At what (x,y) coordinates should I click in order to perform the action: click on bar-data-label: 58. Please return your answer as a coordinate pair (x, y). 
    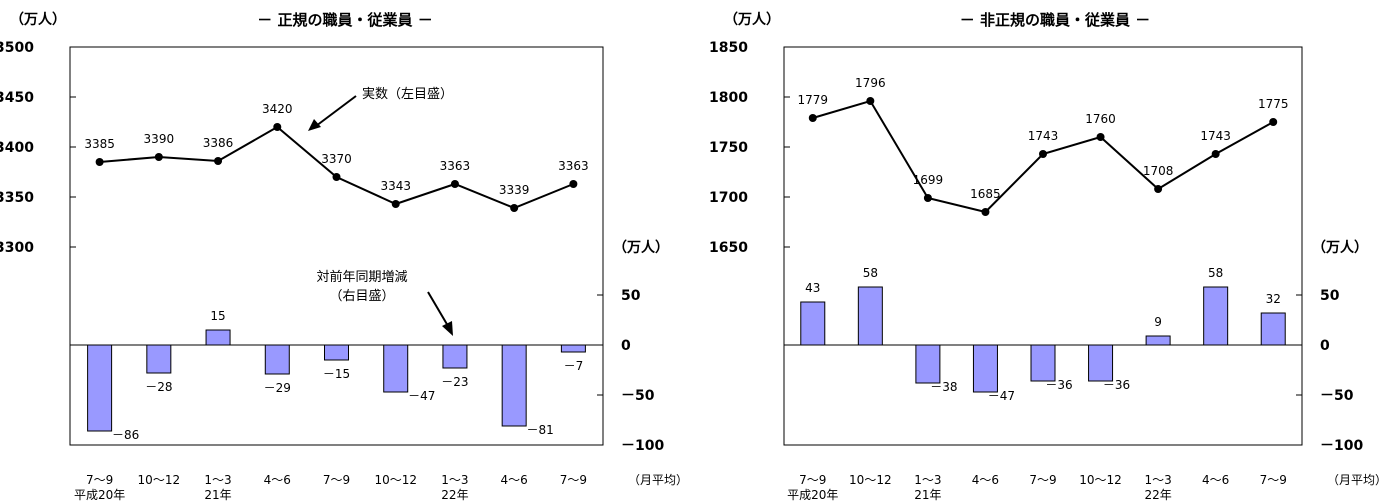
    Looking at the image, I should click on (870, 273).